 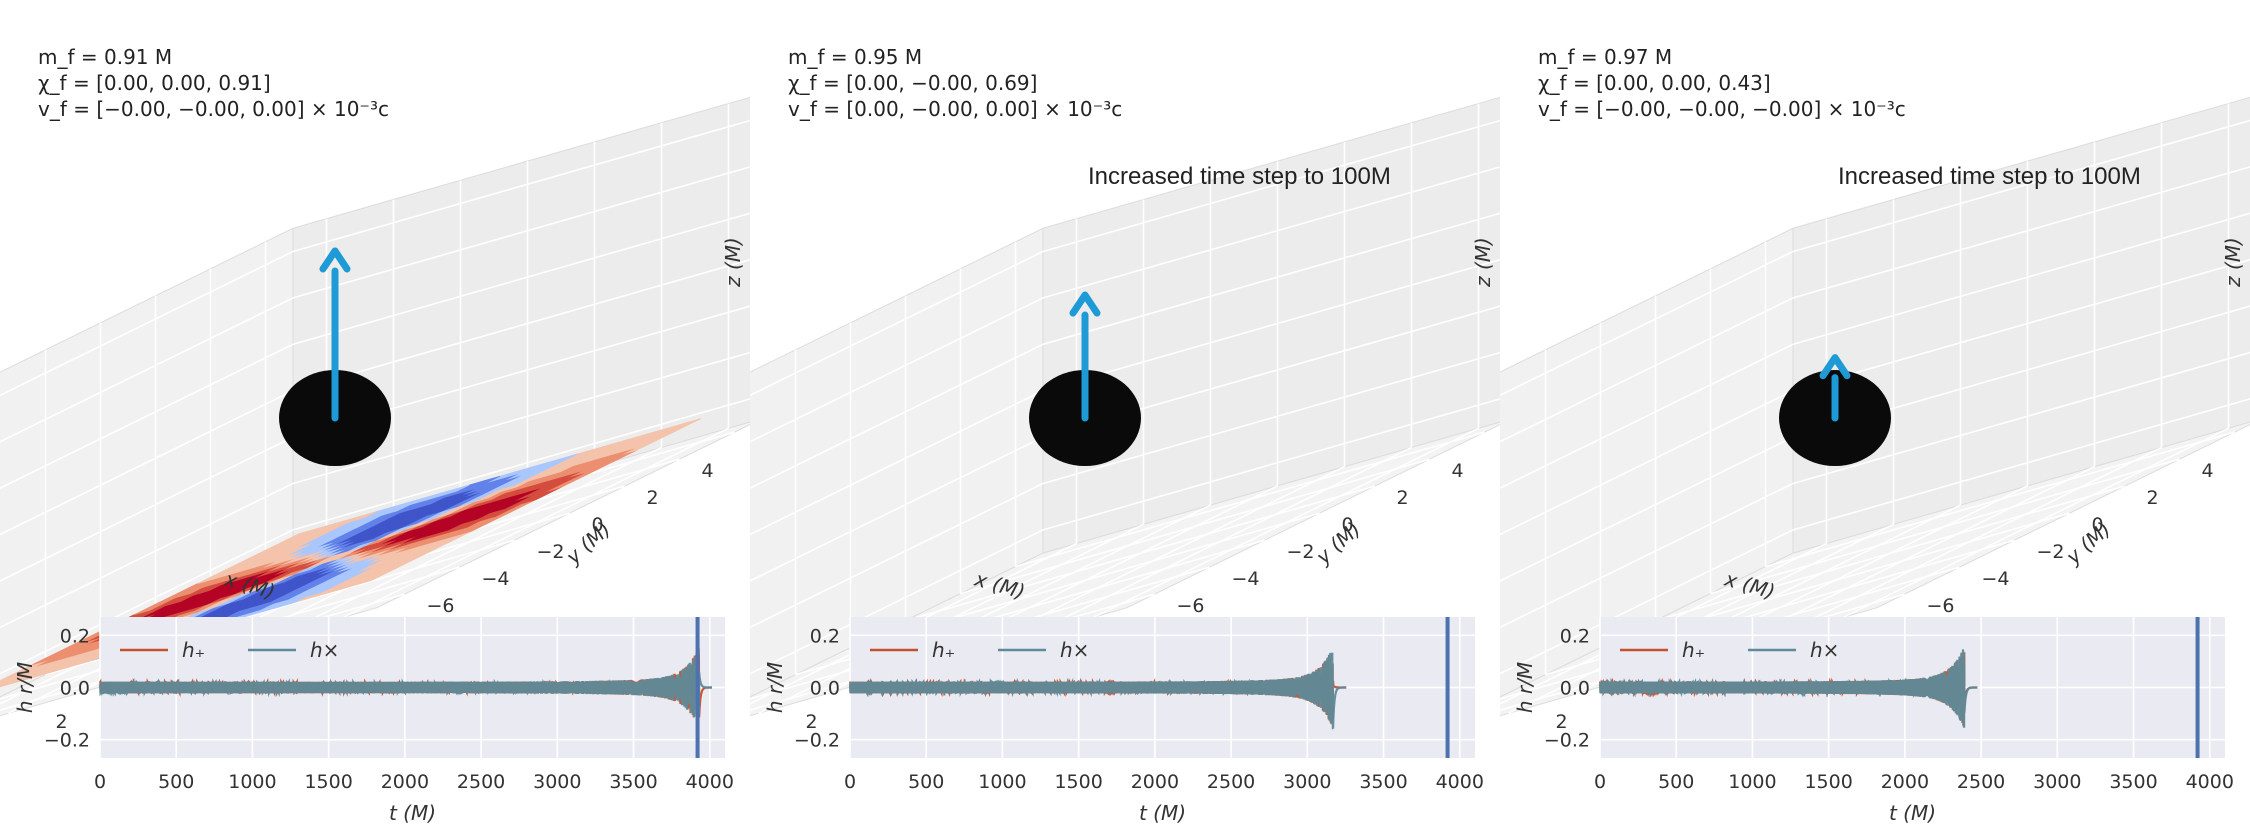 I want to click on y-tick-label: 4, so click(x=708, y=471).